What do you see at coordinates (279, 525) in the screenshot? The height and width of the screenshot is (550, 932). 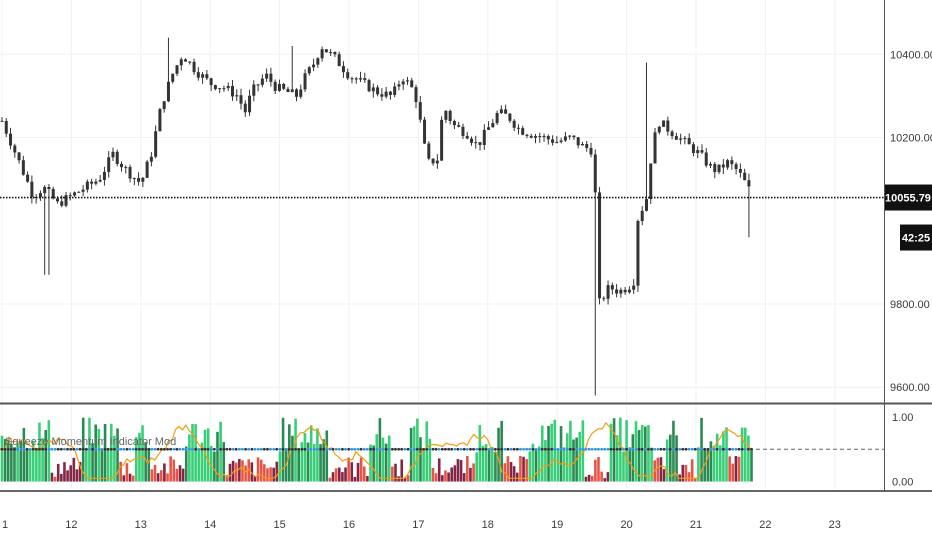 I see `x-tick-label: 15` at bounding box center [279, 525].